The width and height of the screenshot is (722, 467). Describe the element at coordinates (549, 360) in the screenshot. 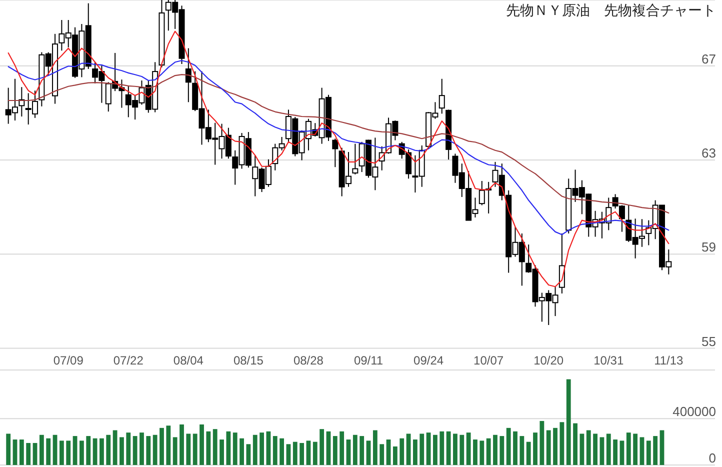

I see `x-tick-label: 10/20` at that location.